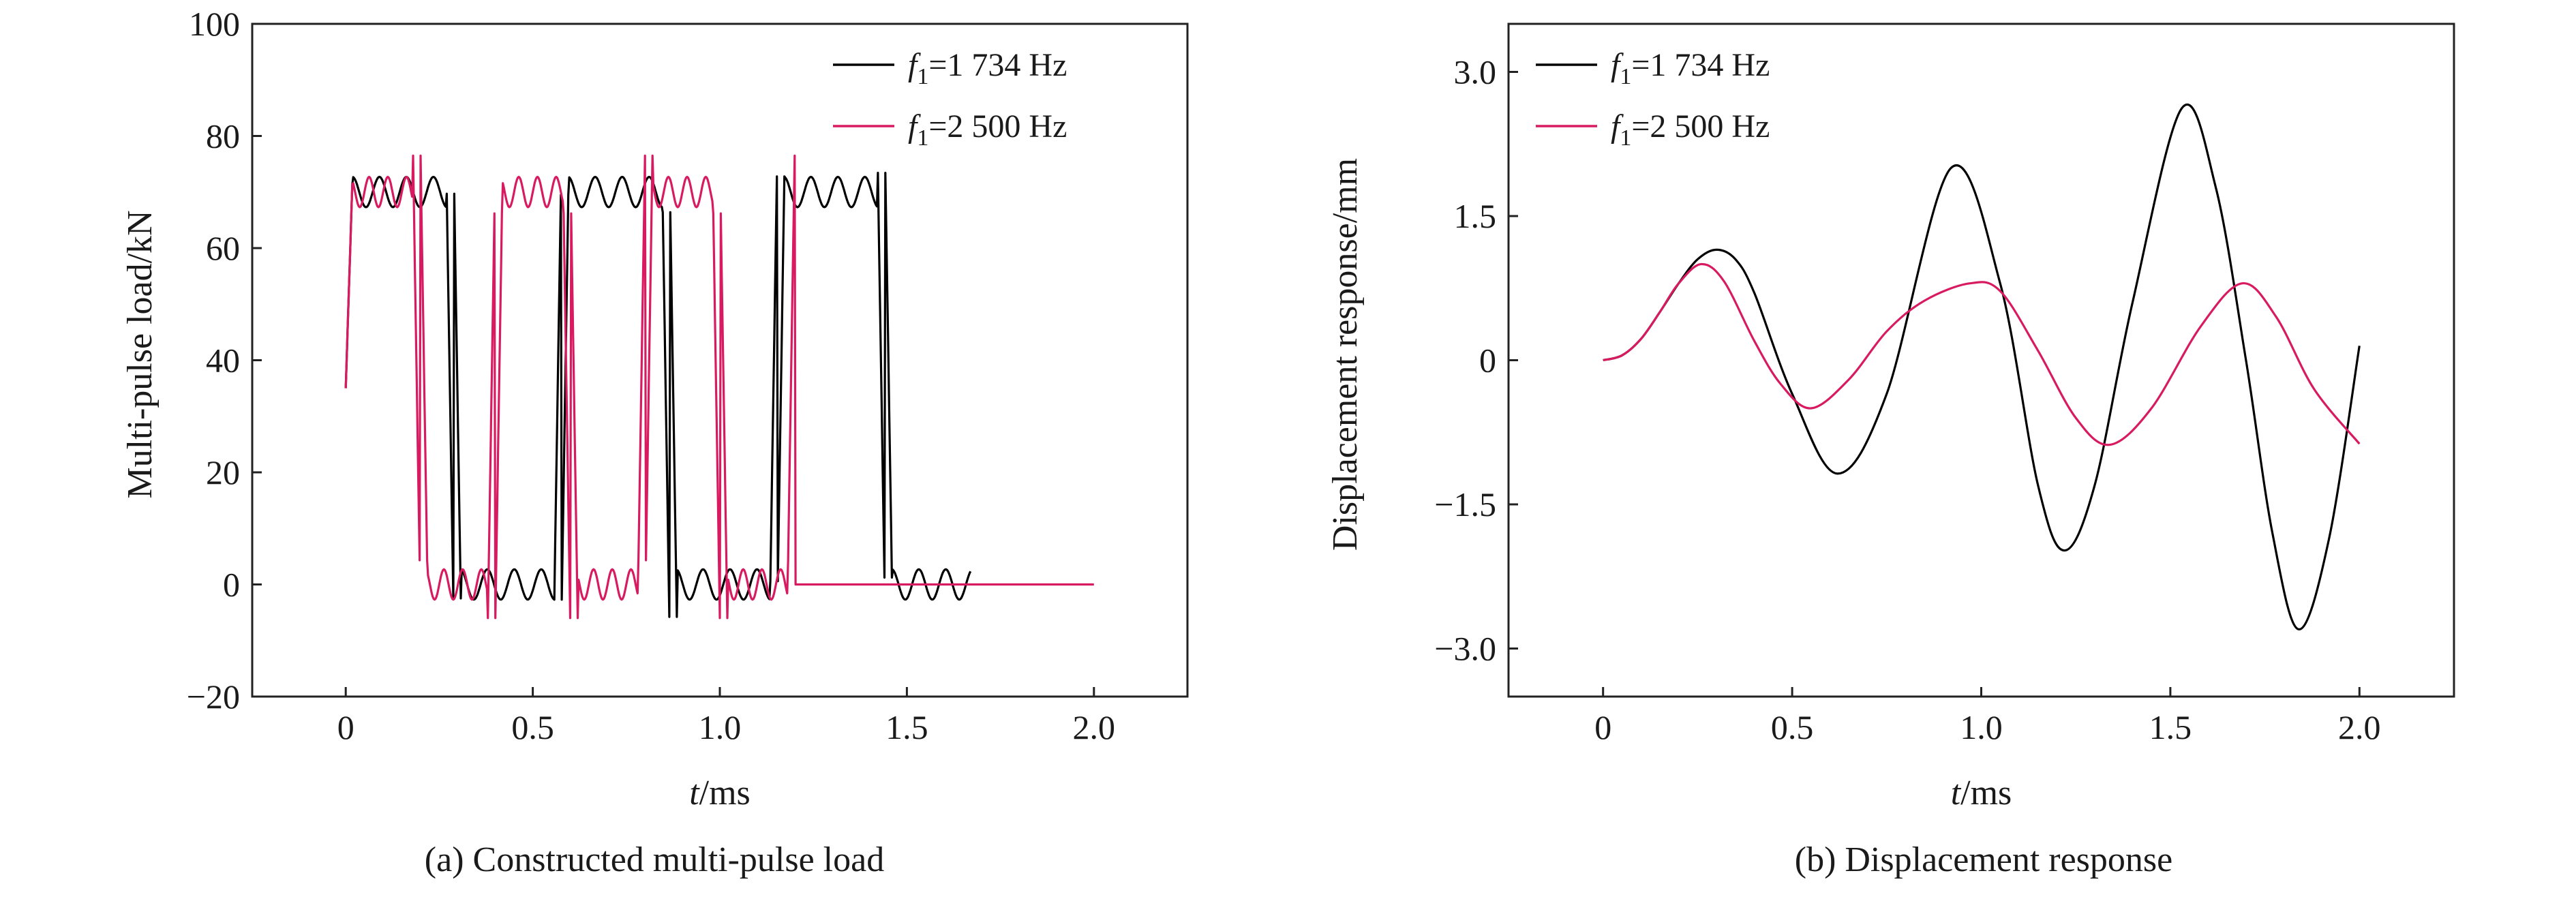 The image size is (2576, 899). Describe the element at coordinates (213, 696) in the screenshot. I see `y-tick-label: −20` at that location.